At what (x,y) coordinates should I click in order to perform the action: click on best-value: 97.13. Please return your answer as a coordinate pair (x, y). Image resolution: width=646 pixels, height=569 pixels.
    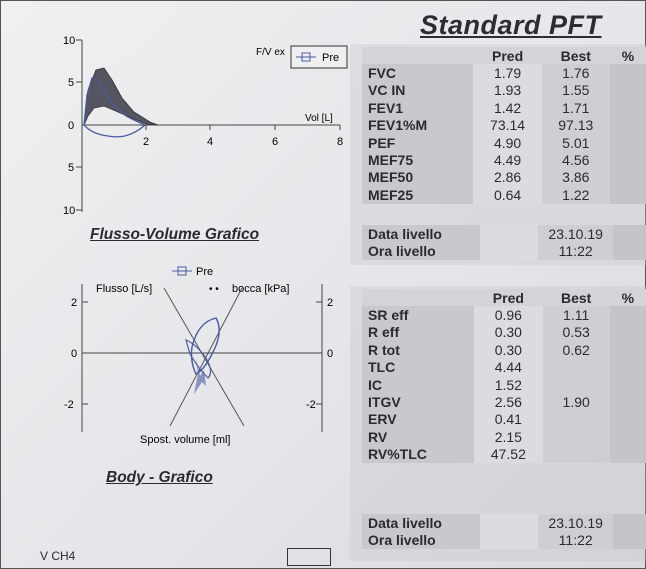
    Looking at the image, I should click on (575, 125).